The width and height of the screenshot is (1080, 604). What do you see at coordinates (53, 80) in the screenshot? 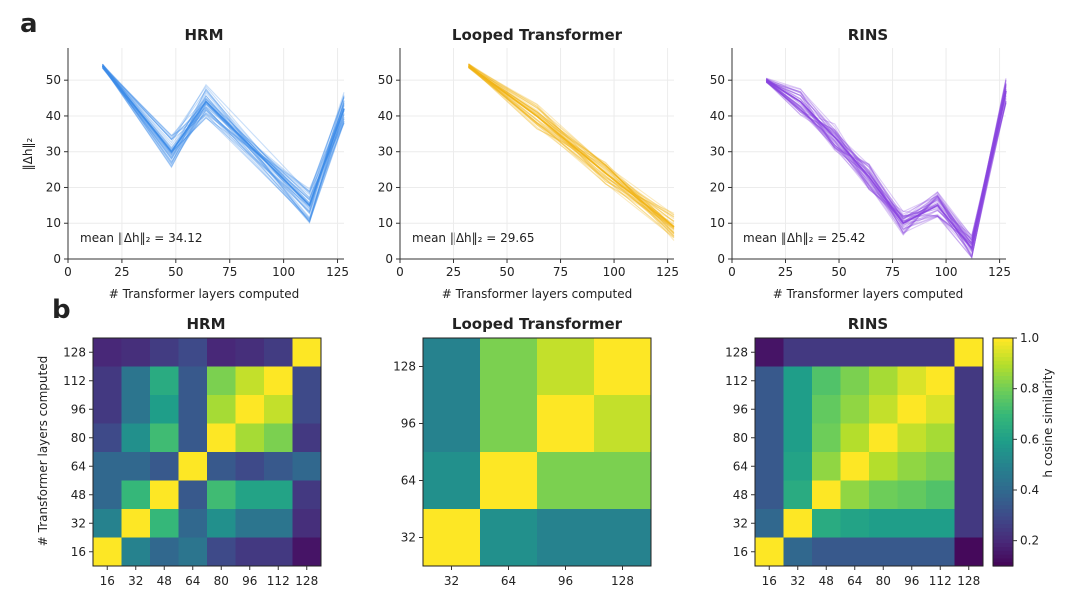
I see `y-tick-label-hrm: 50` at bounding box center [53, 80].